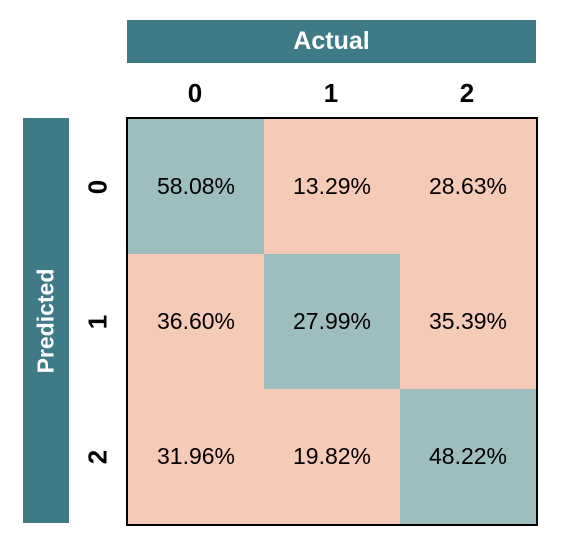 This screenshot has width=566, height=552. I want to click on predicted-axis-title-text: Predicted, so click(46, 320).